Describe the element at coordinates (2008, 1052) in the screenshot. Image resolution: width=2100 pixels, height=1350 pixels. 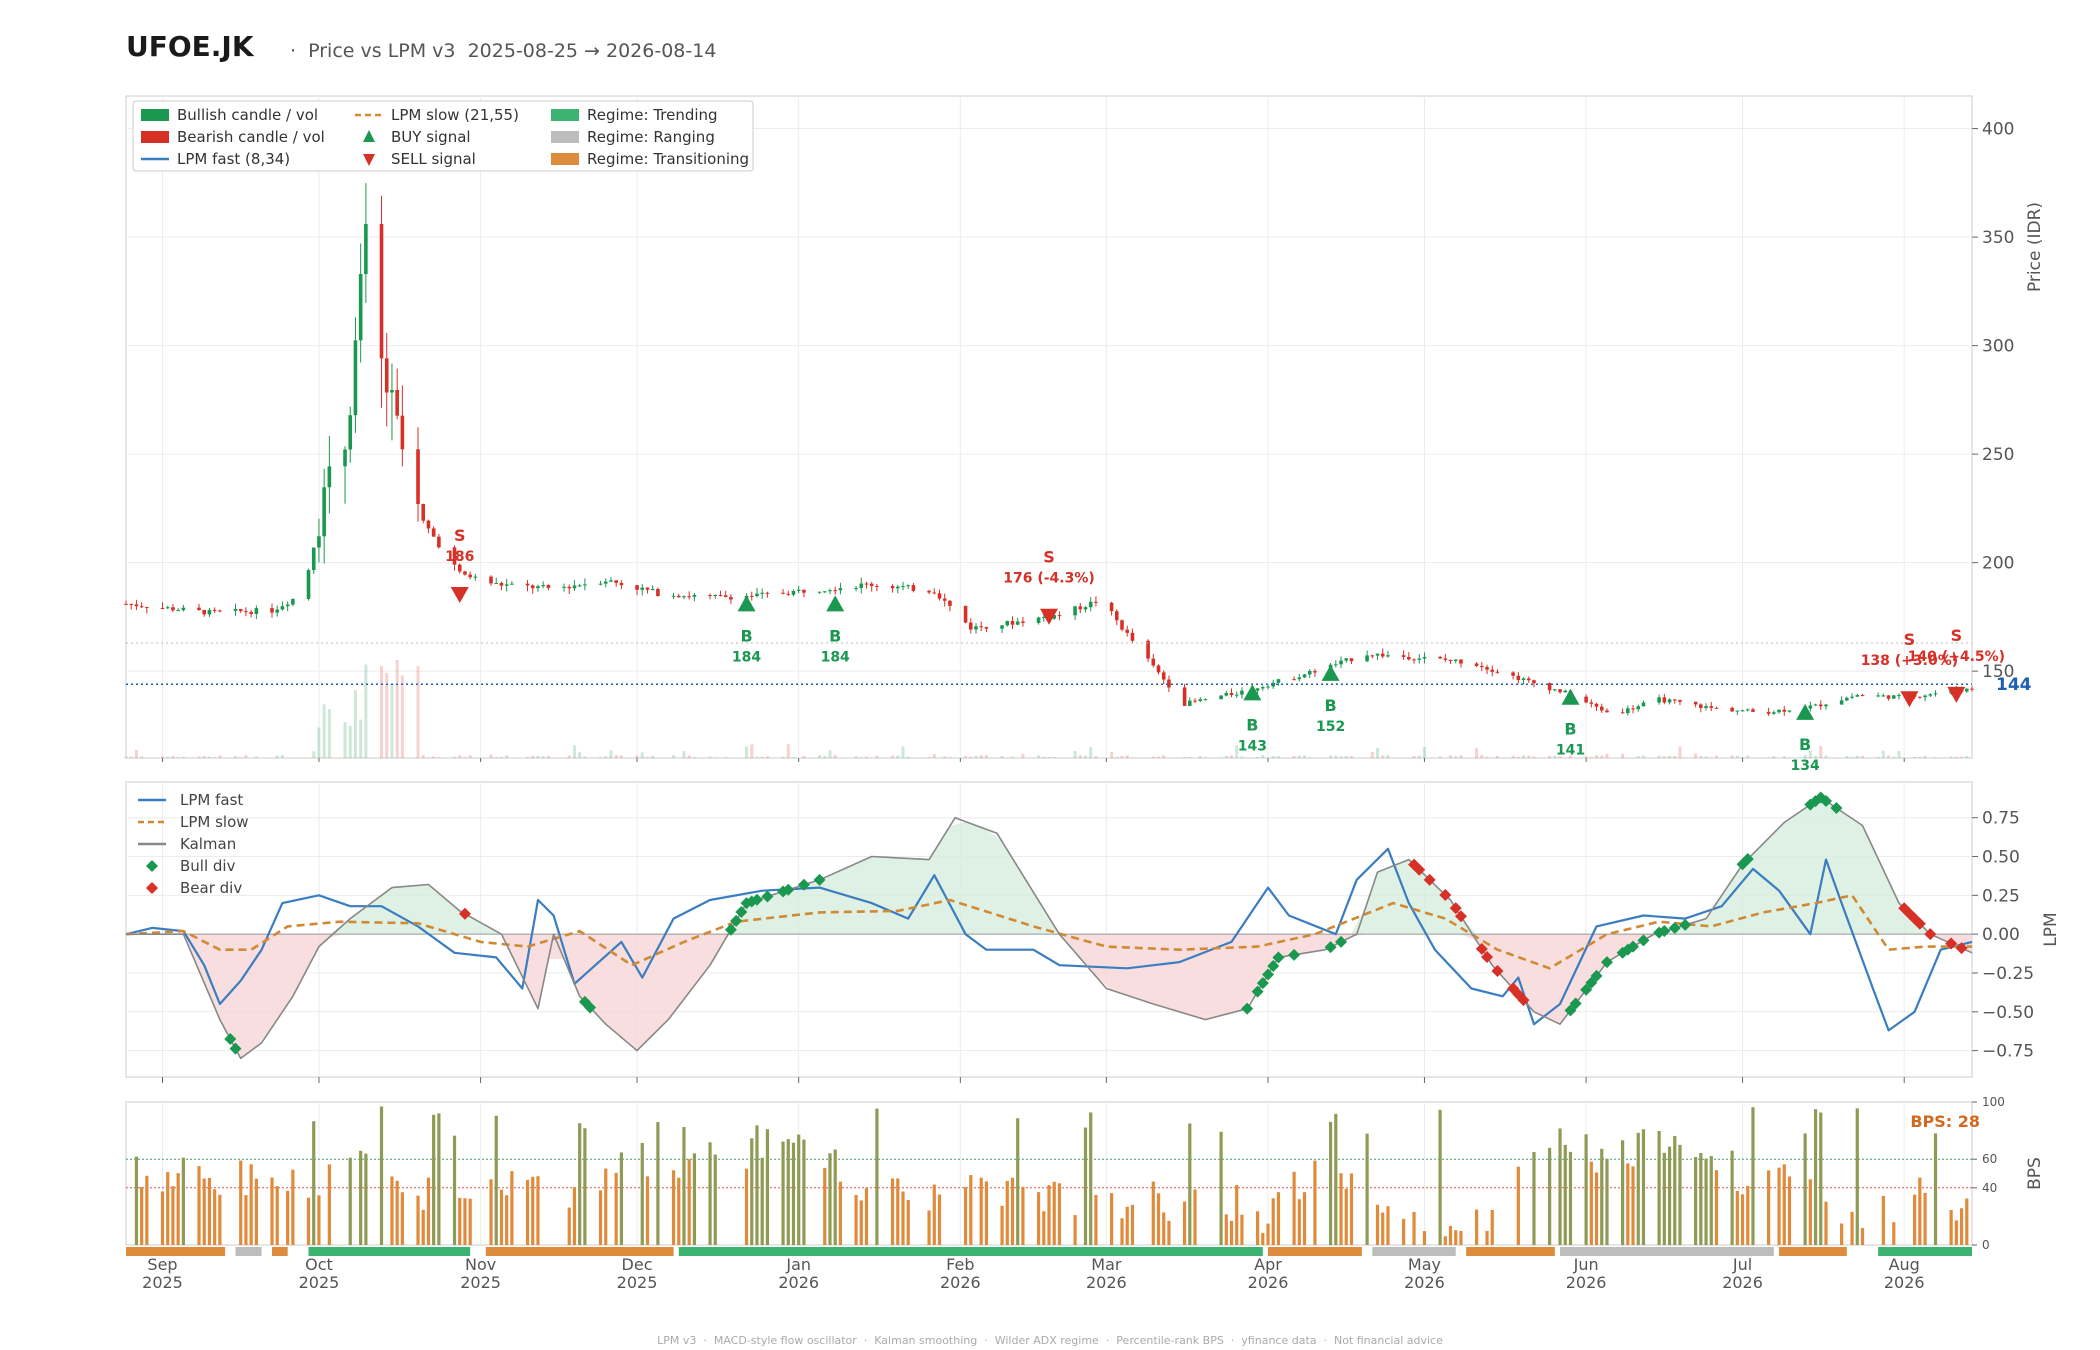
I see `lpm-tick-label: −0.75` at that location.